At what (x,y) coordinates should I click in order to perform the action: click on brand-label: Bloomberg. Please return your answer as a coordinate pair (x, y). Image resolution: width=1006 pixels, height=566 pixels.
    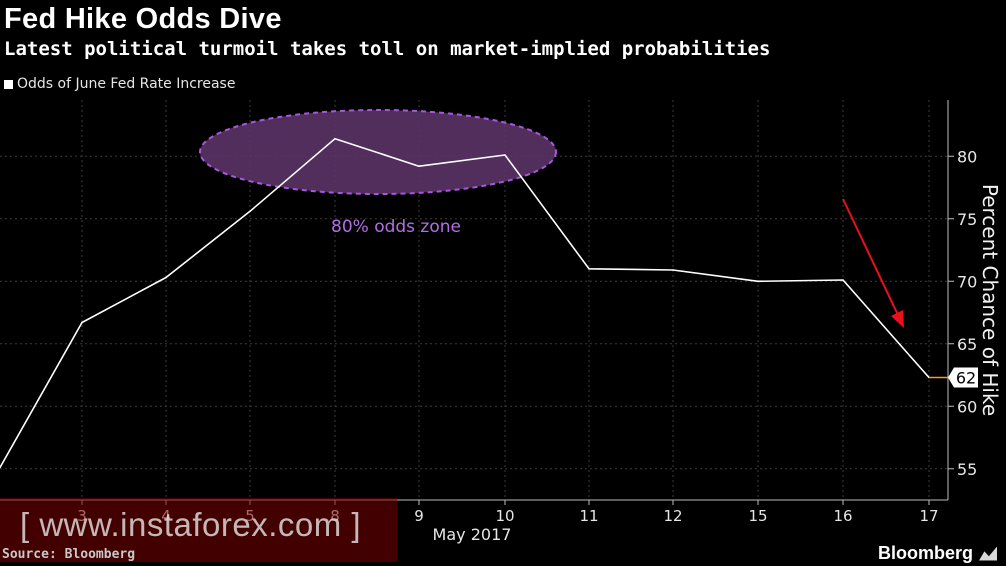
    Looking at the image, I should click on (926, 553).